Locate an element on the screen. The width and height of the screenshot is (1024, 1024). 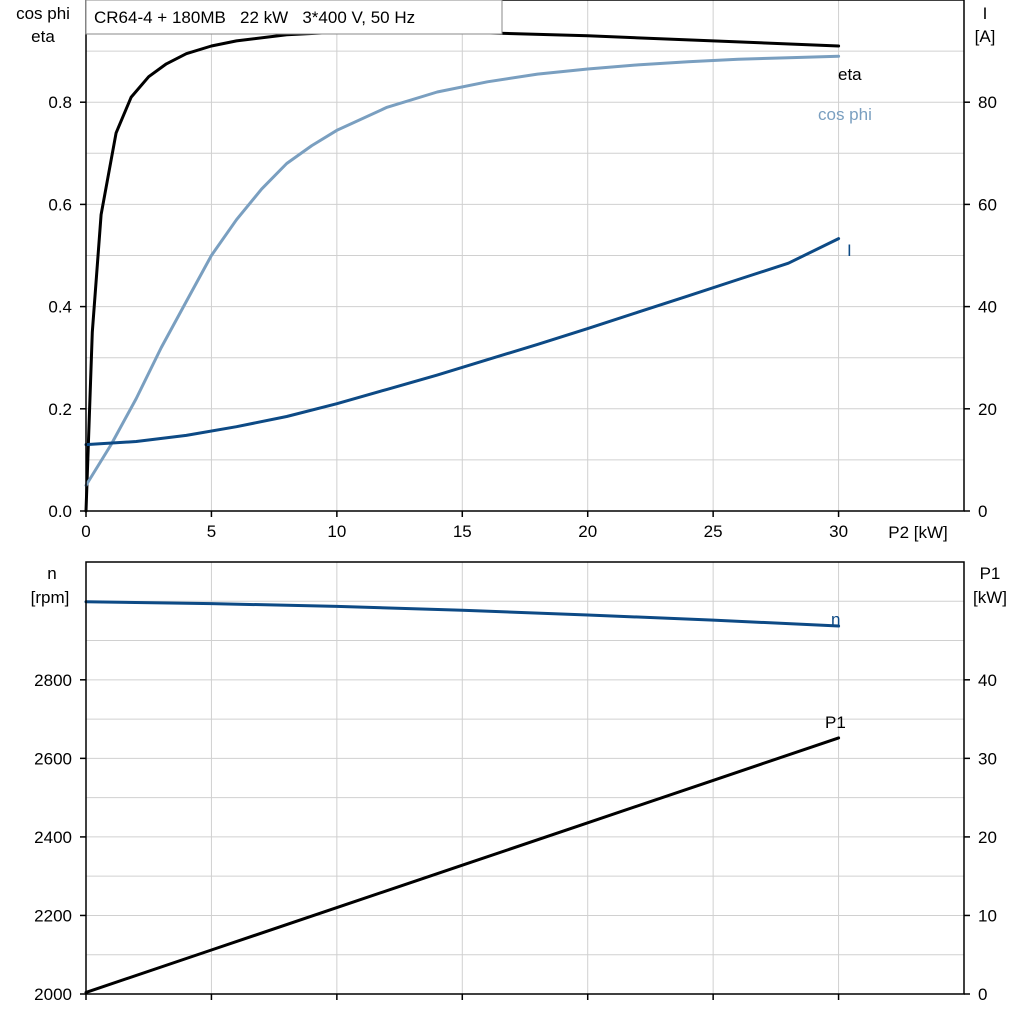
top-right-tick-label: 0 is located at coordinates (982, 511).